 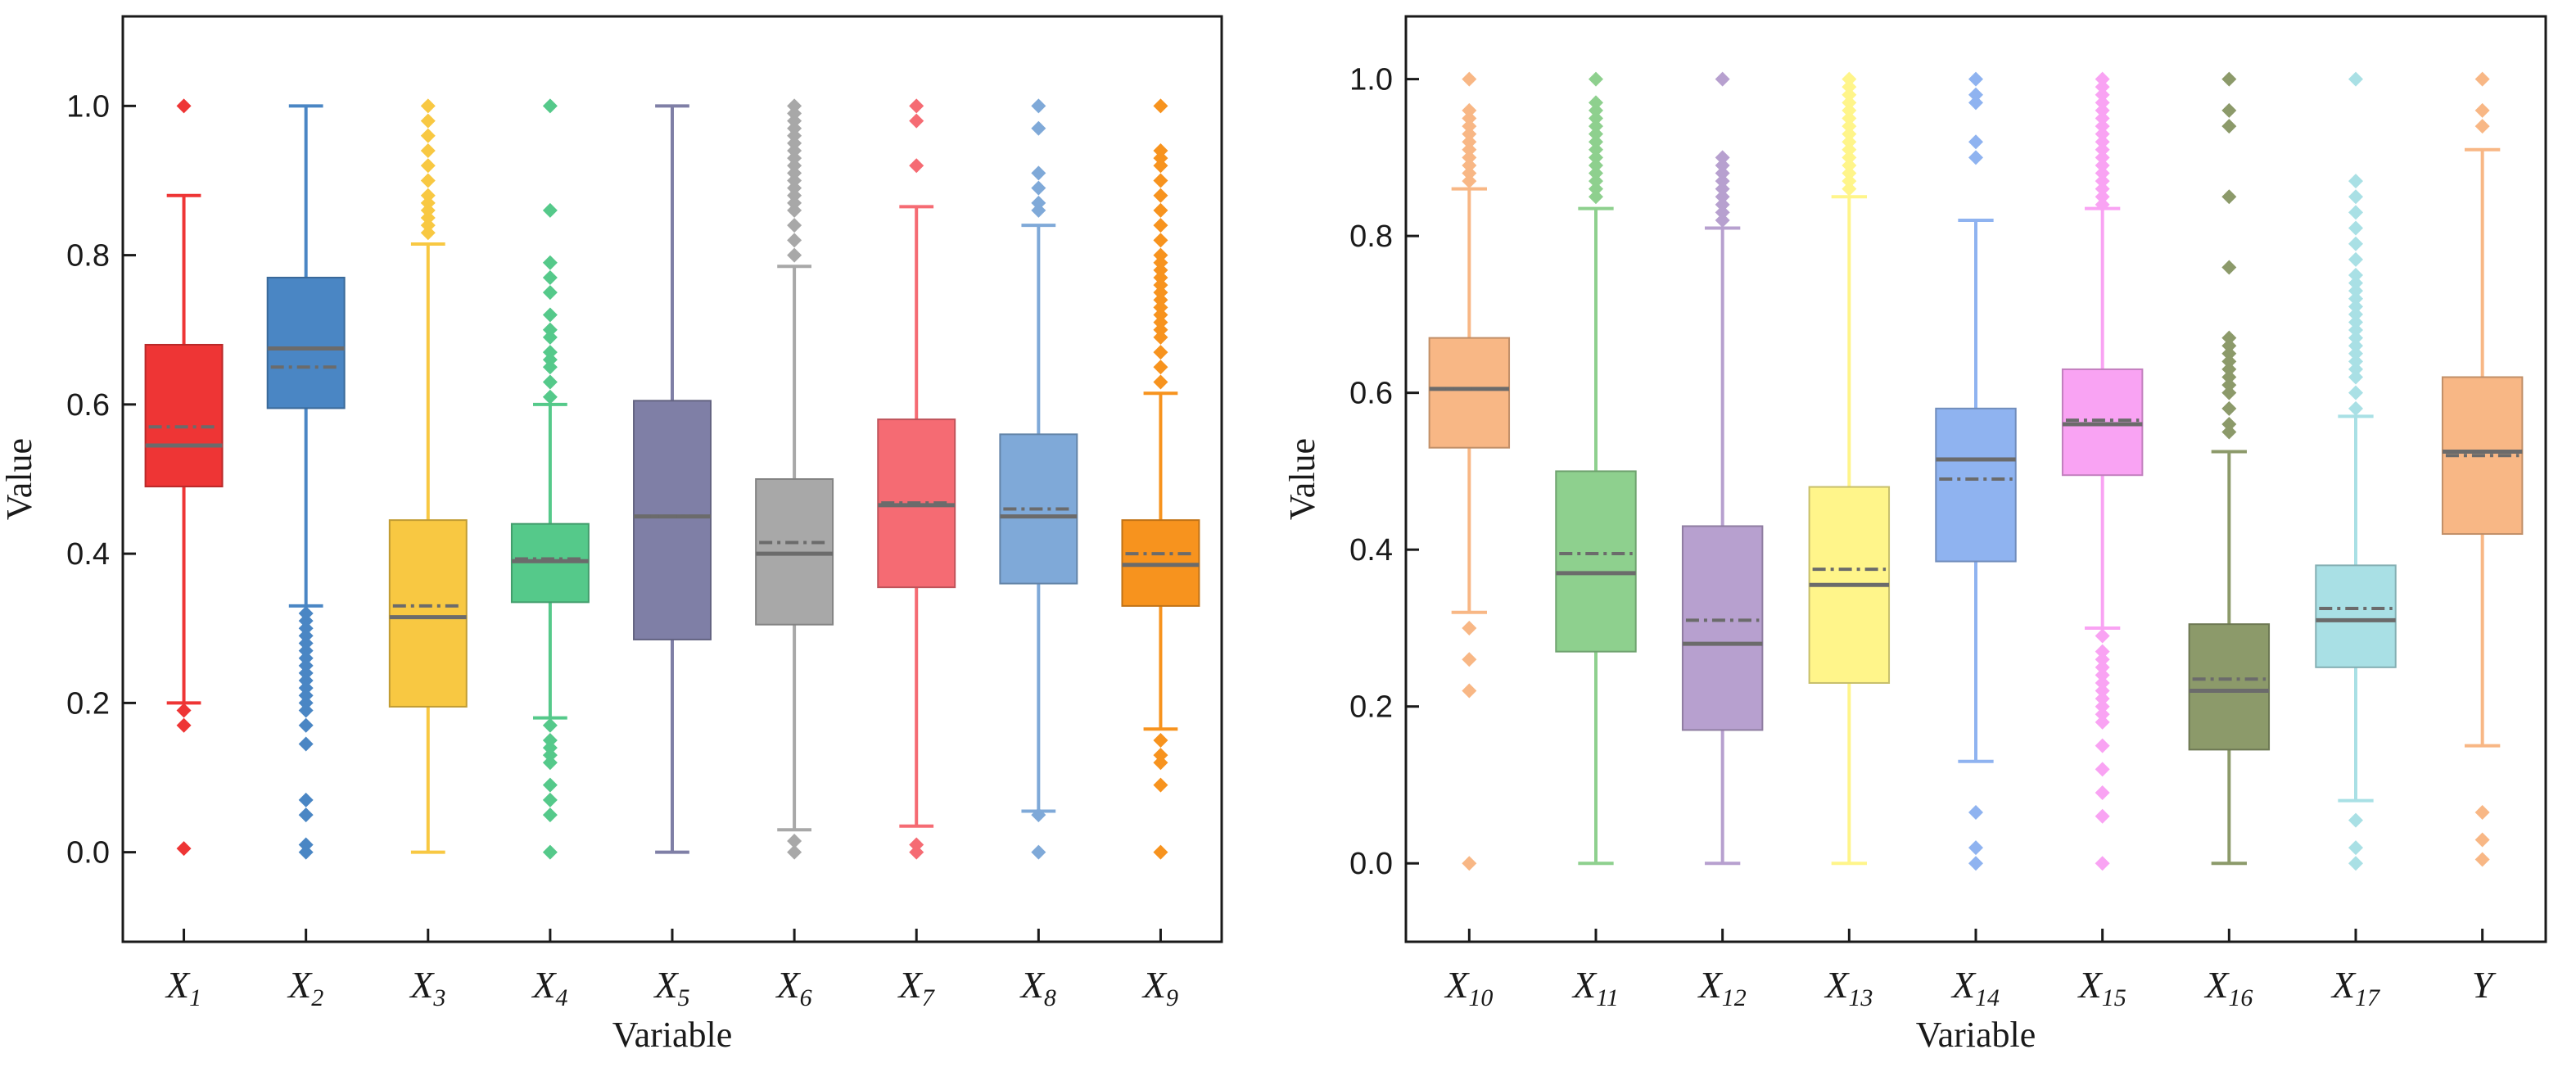 What do you see at coordinates (1371, 80) in the screenshot?
I see `y-tick-label: 1.0` at bounding box center [1371, 80].